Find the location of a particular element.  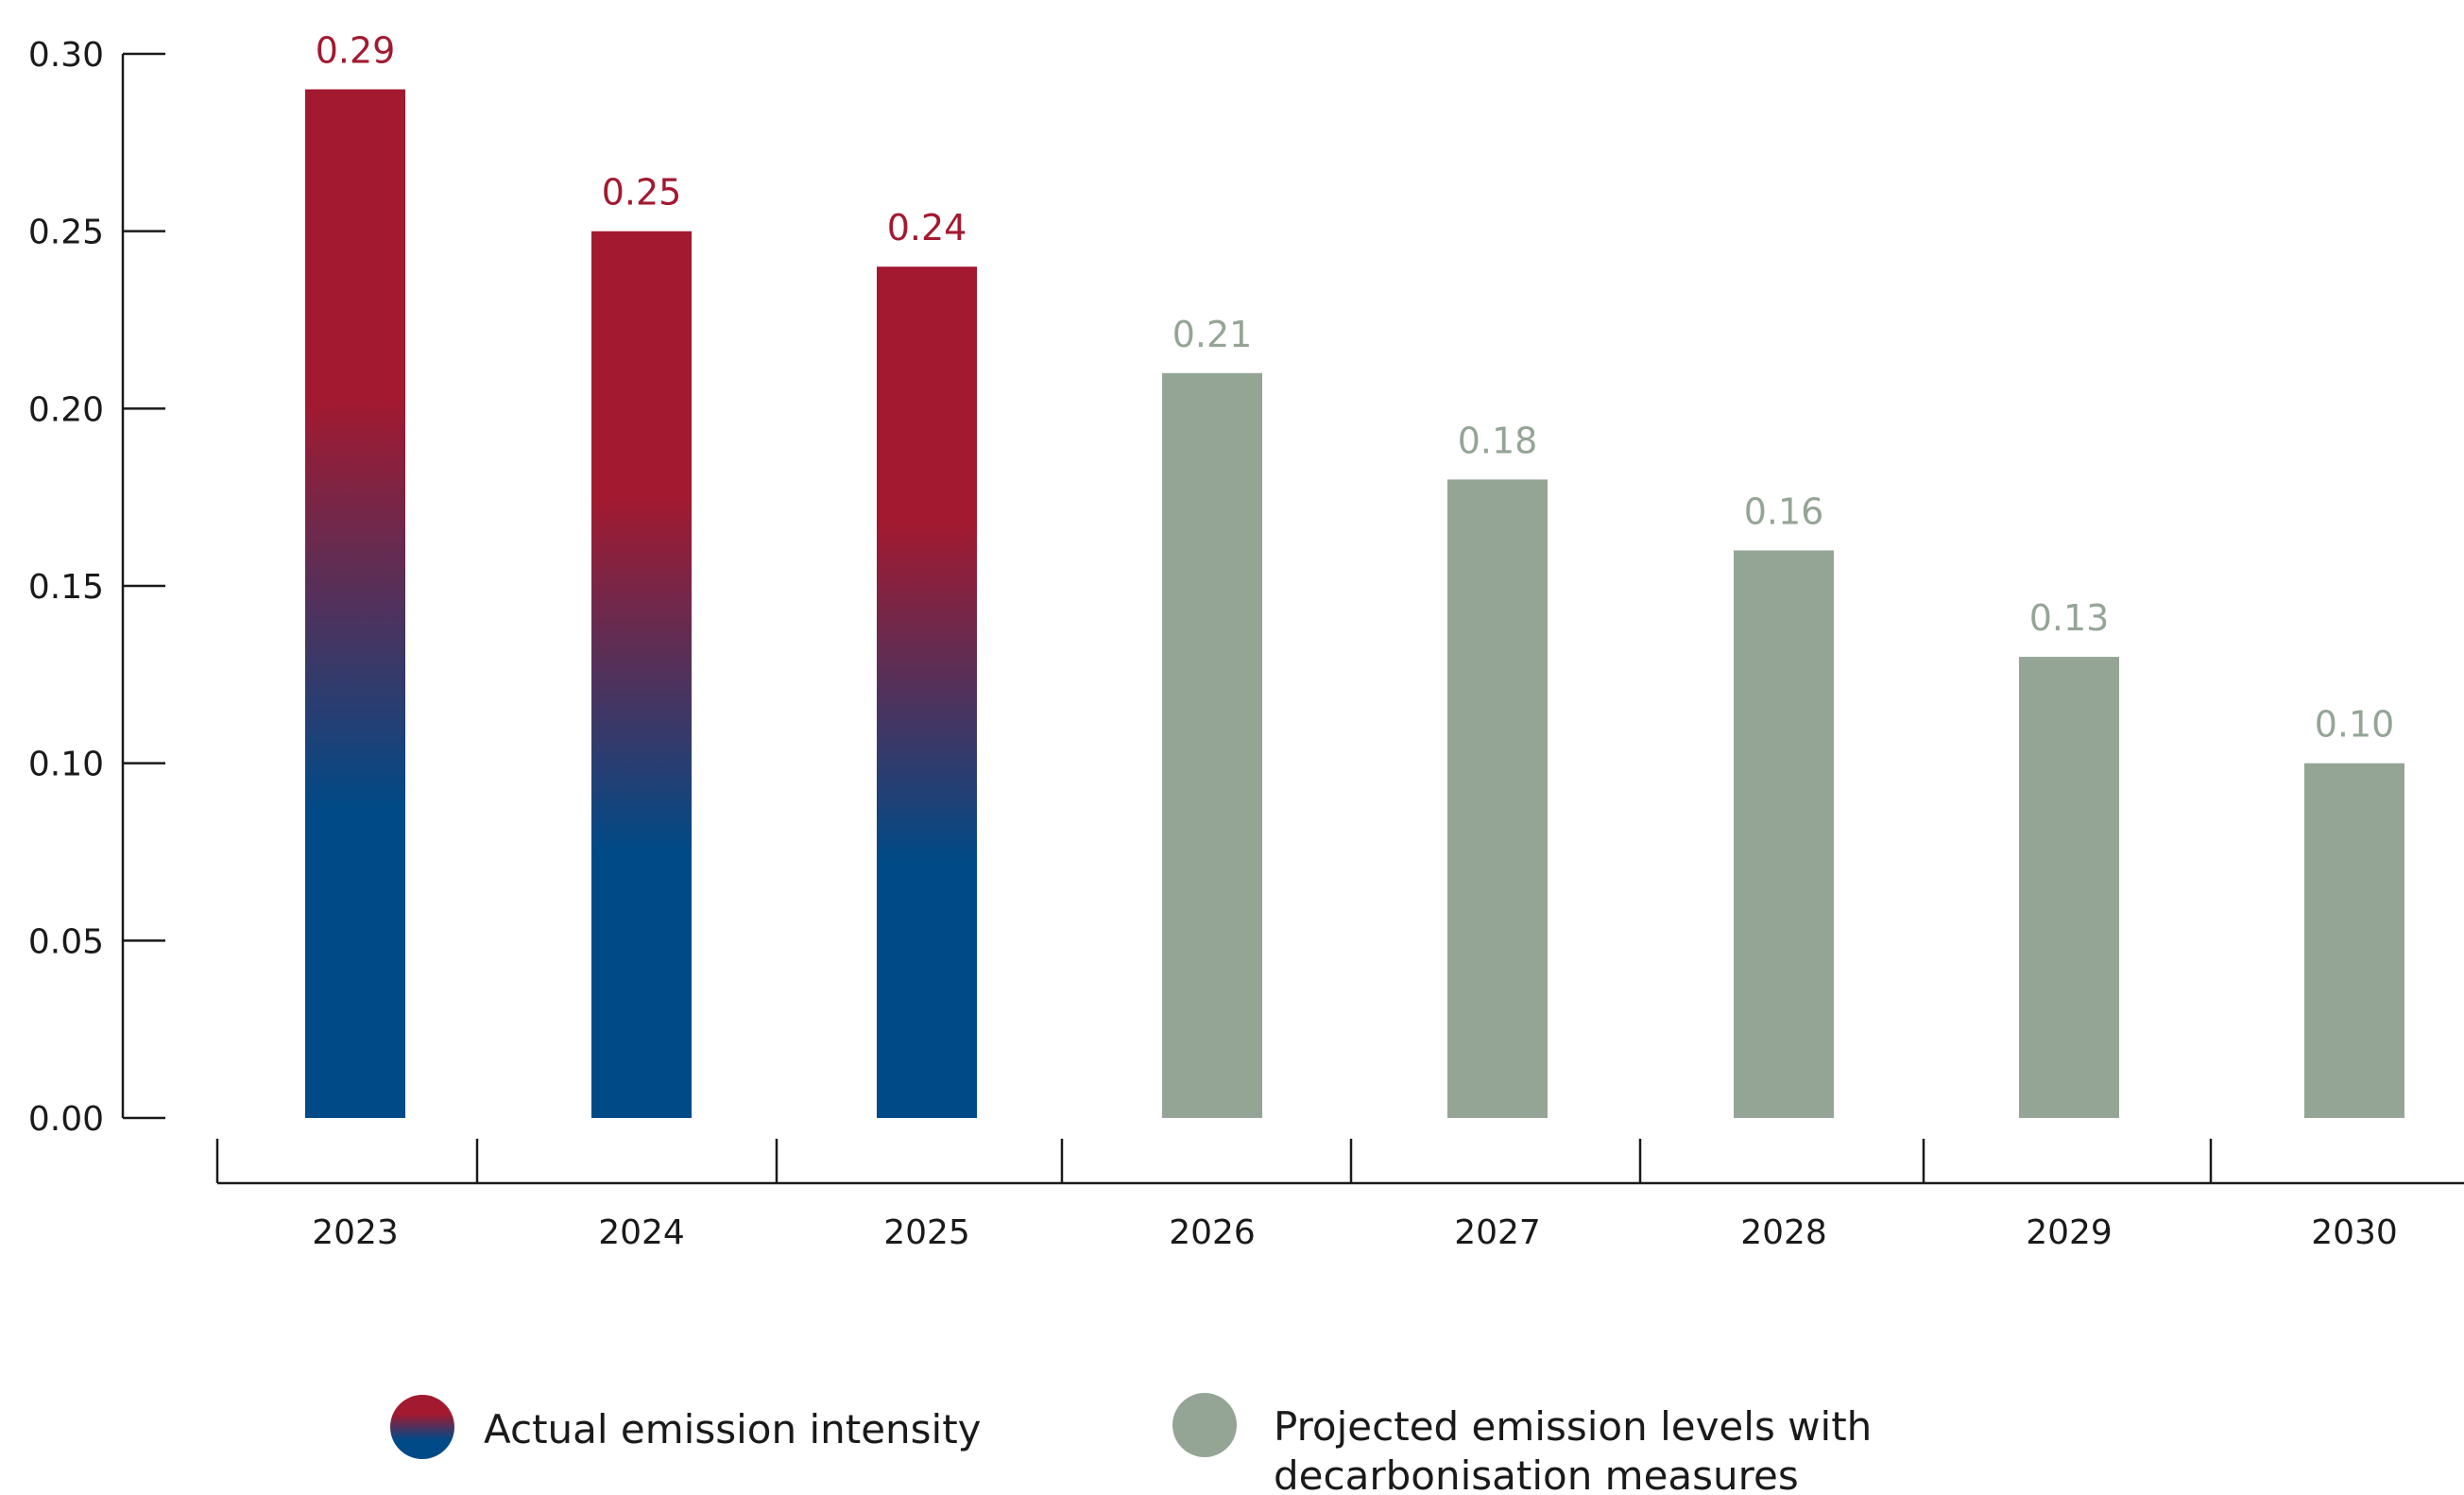

y-axis: 0.00 0.05 0.10 0.15 0.20 0.25 0.30 is located at coordinates (96, 587).